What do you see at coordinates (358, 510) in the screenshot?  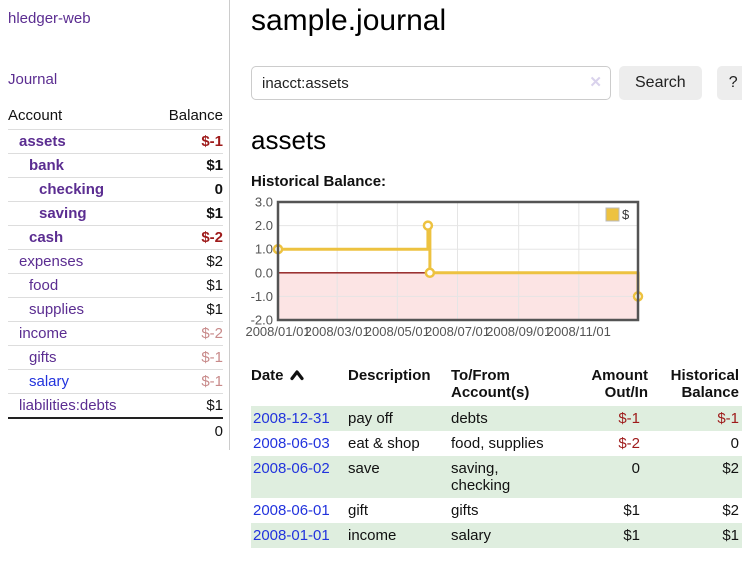 I see `transaction-description: gift` at bounding box center [358, 510].